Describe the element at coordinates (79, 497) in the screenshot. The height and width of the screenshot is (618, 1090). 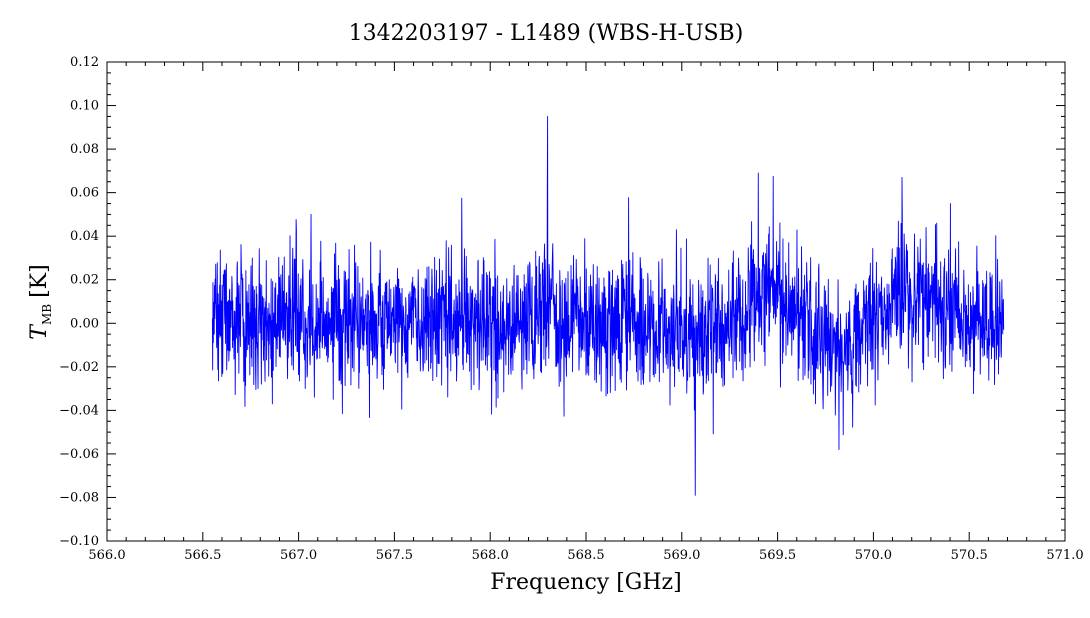
I see `y-tick-label: −0.08` at that location.